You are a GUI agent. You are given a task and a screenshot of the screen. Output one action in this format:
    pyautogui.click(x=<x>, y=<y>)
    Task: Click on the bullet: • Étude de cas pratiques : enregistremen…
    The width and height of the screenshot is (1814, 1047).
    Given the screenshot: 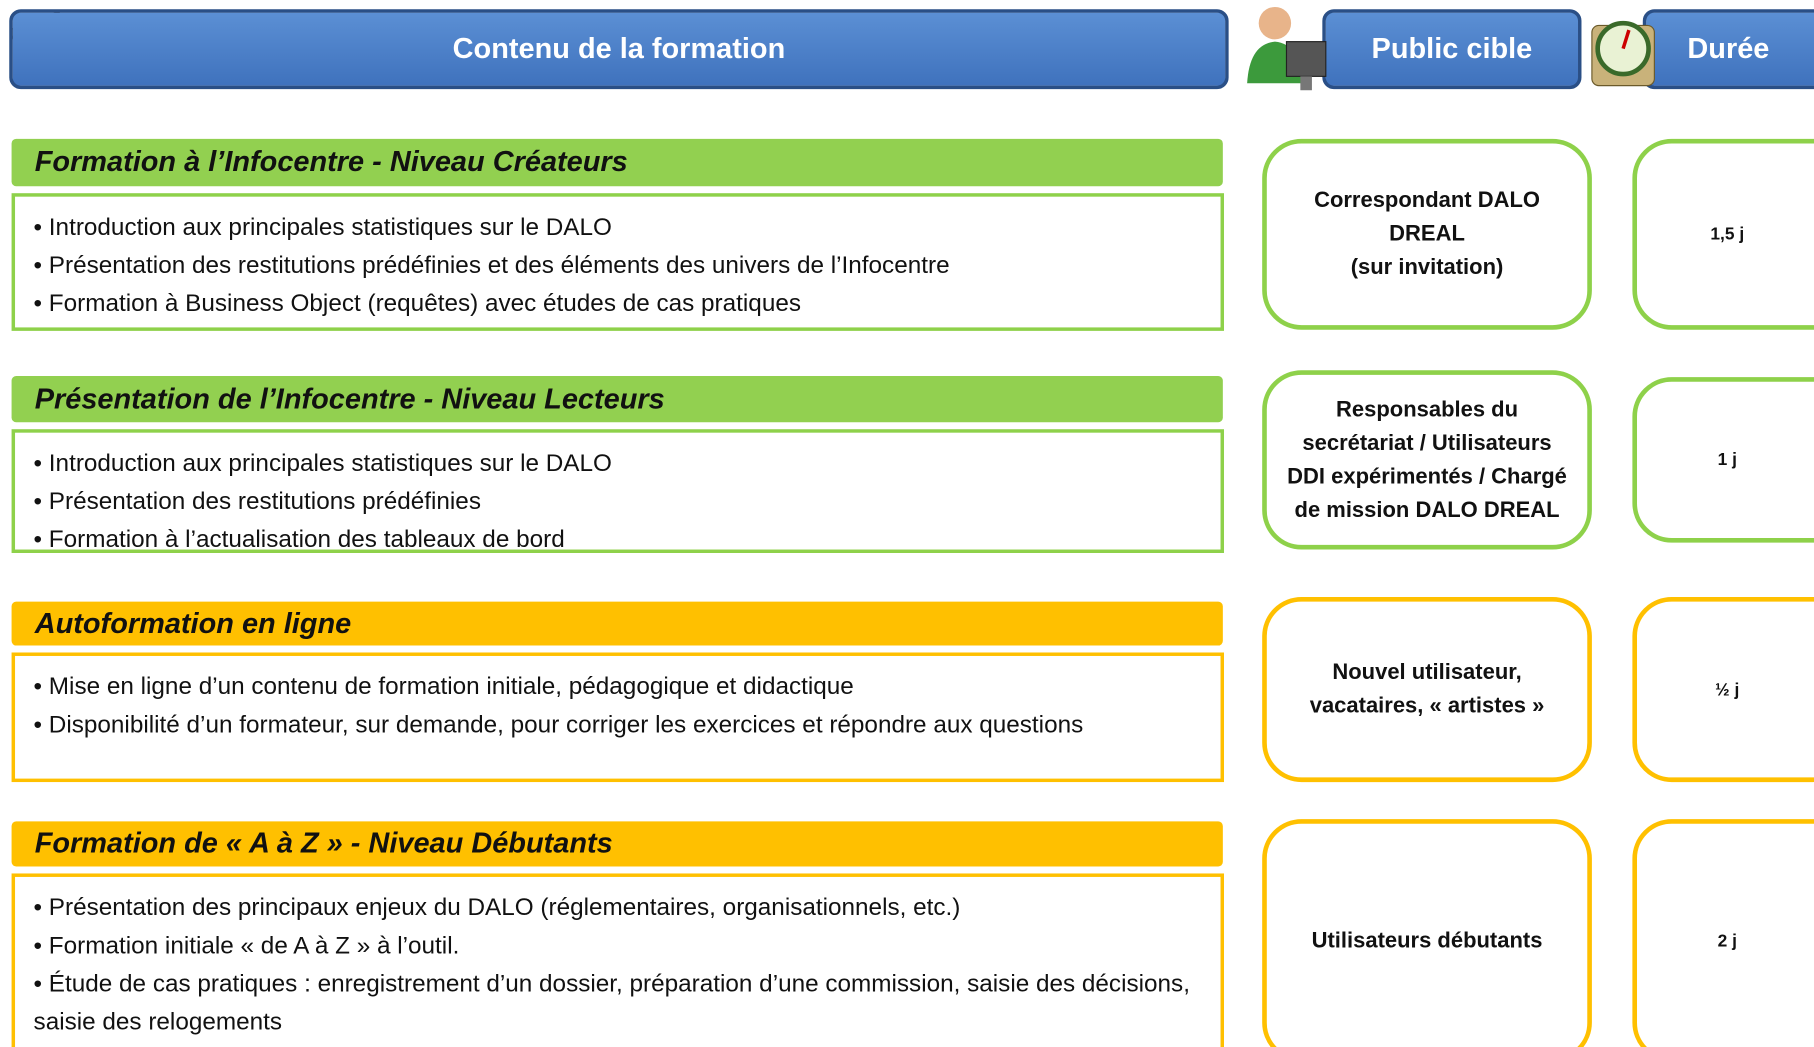 What is the action you would take?
    pyautogui.click(x=611, y=1003)
    